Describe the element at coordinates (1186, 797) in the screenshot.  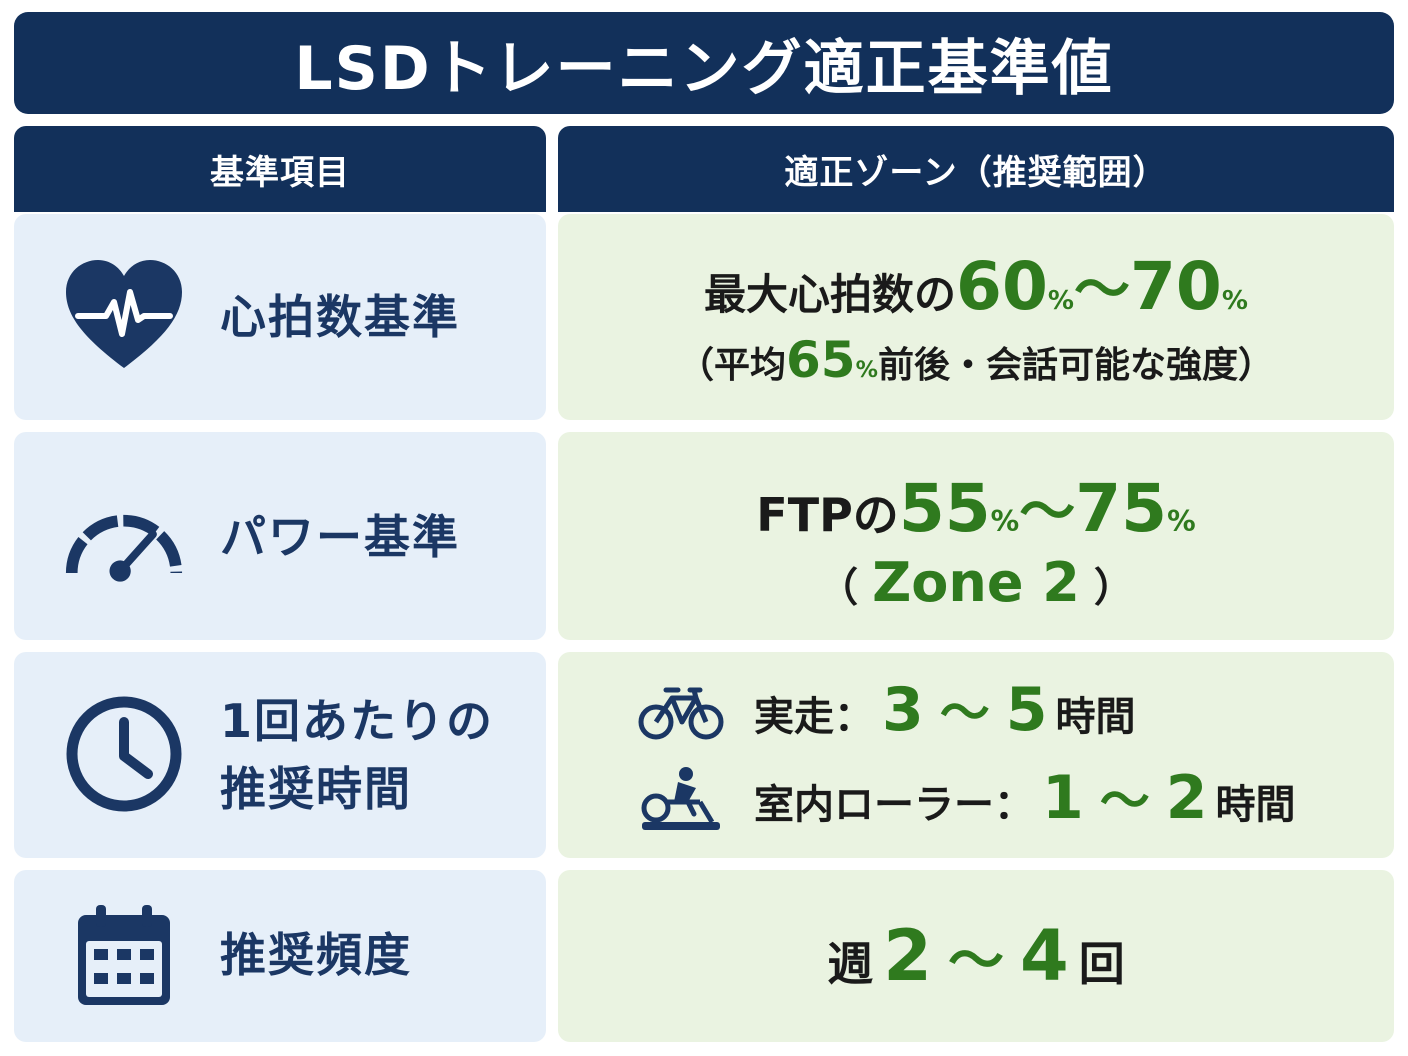
I see `indoor-ride-max: 2` at that location.